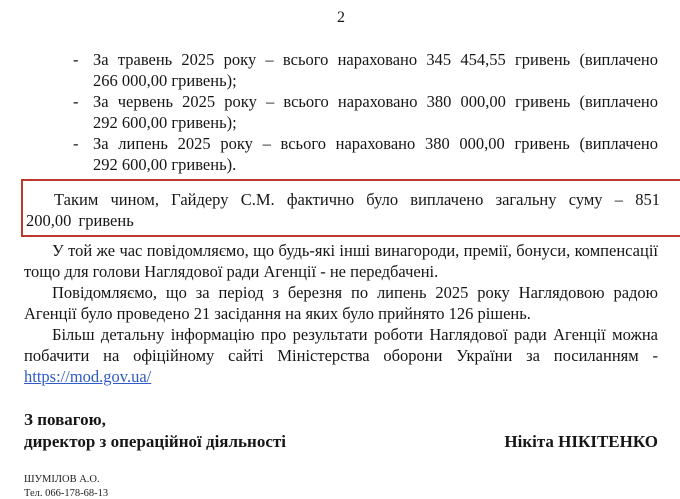 The width and height of the screenshot is (680, 499). Describe the element at coordinates (581, 441) in the screenshot. I see `signer-name: Нікіта НІКІТЕНКО` at that location.